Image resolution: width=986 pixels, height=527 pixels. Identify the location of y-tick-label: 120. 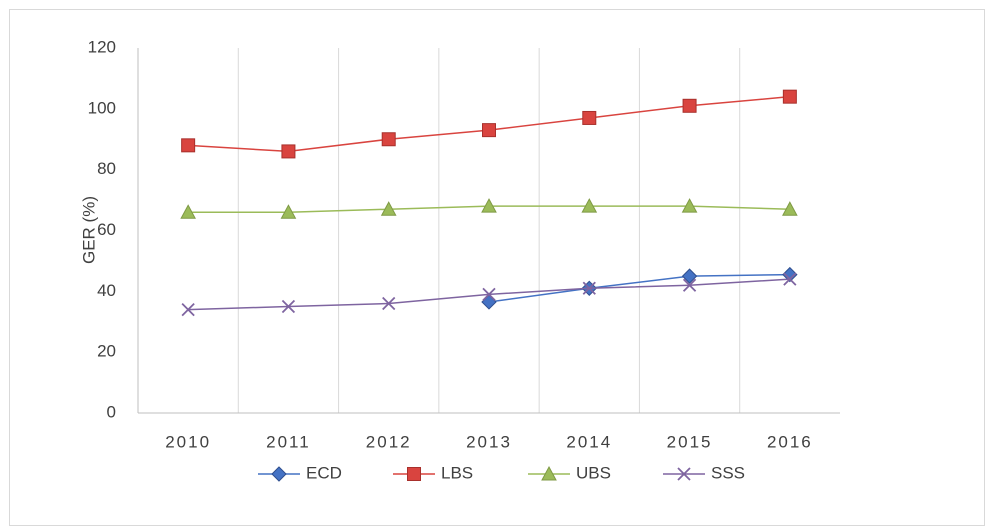
(102, 46).